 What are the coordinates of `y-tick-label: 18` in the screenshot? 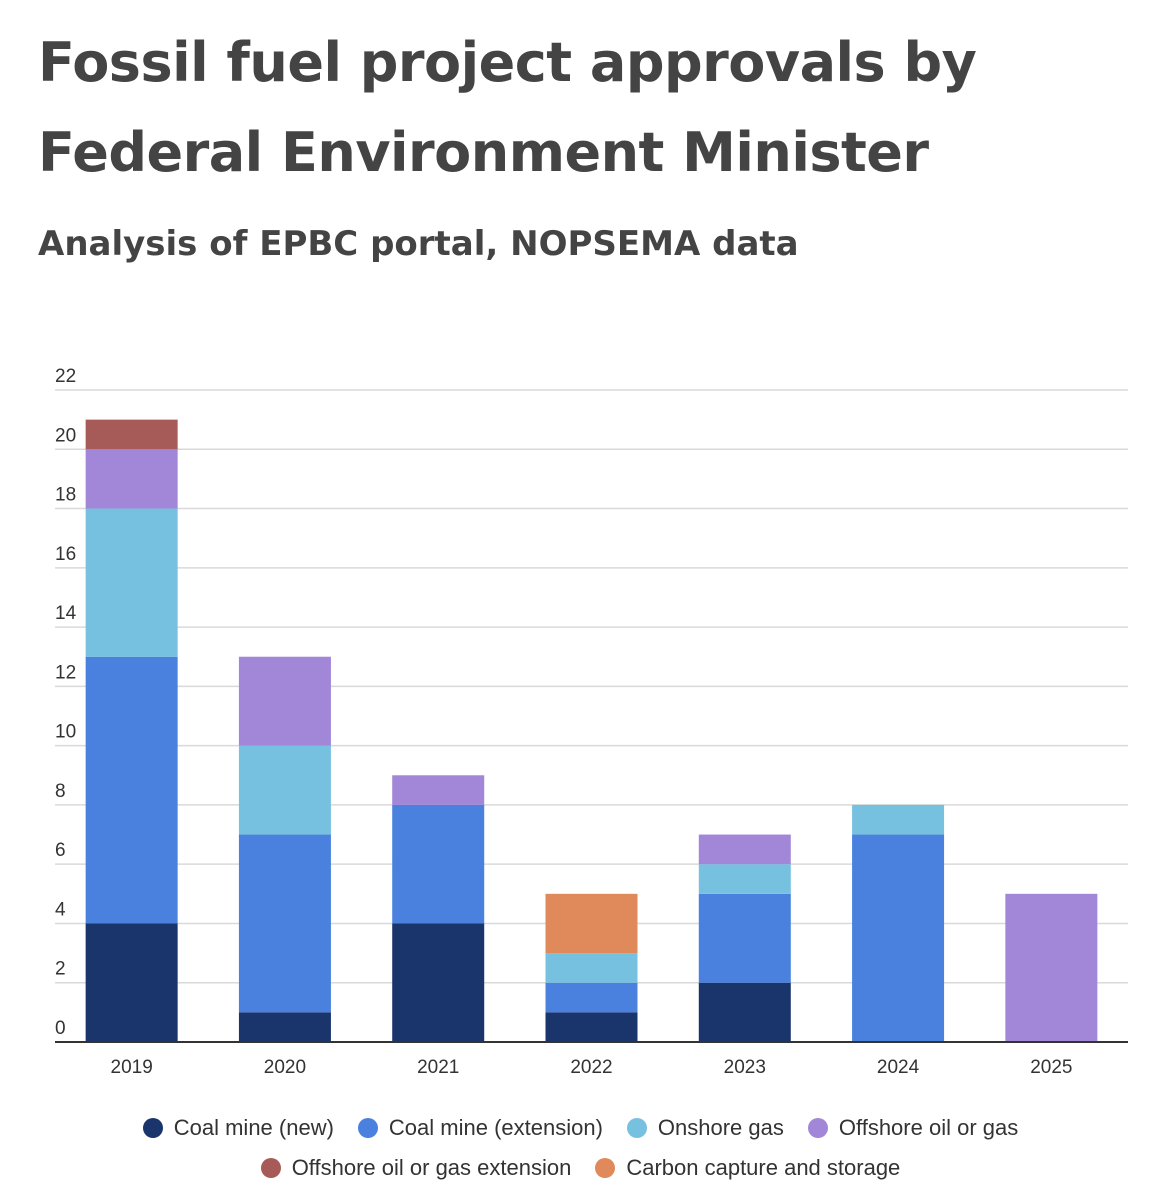 It's located at (65, 495).